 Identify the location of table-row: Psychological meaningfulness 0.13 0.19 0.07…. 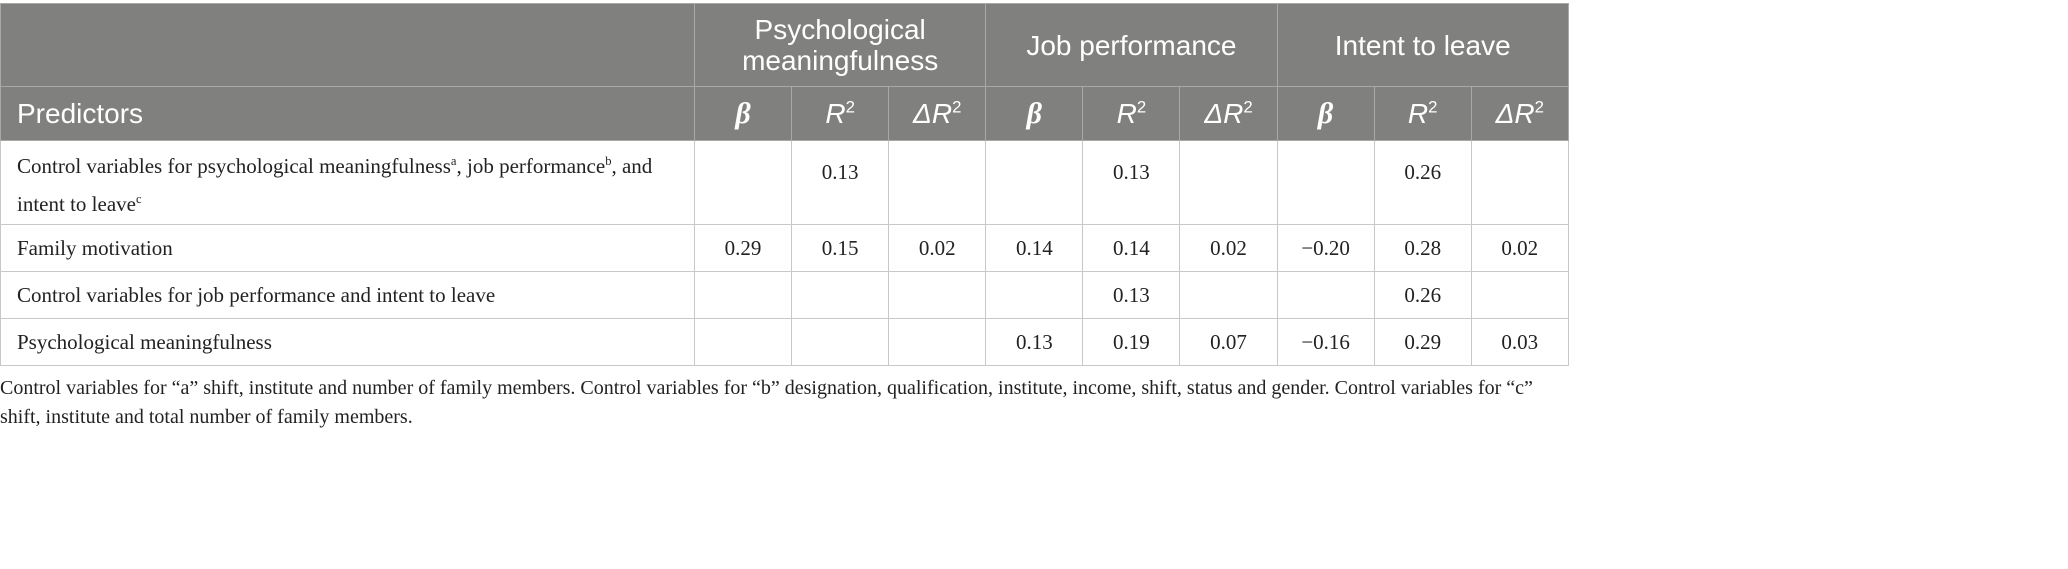
(784, 342).